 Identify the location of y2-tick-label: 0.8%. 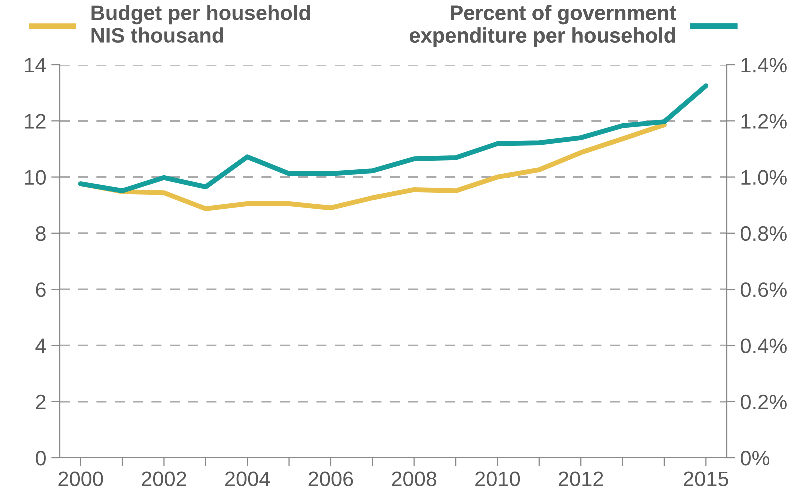
(764, 234).